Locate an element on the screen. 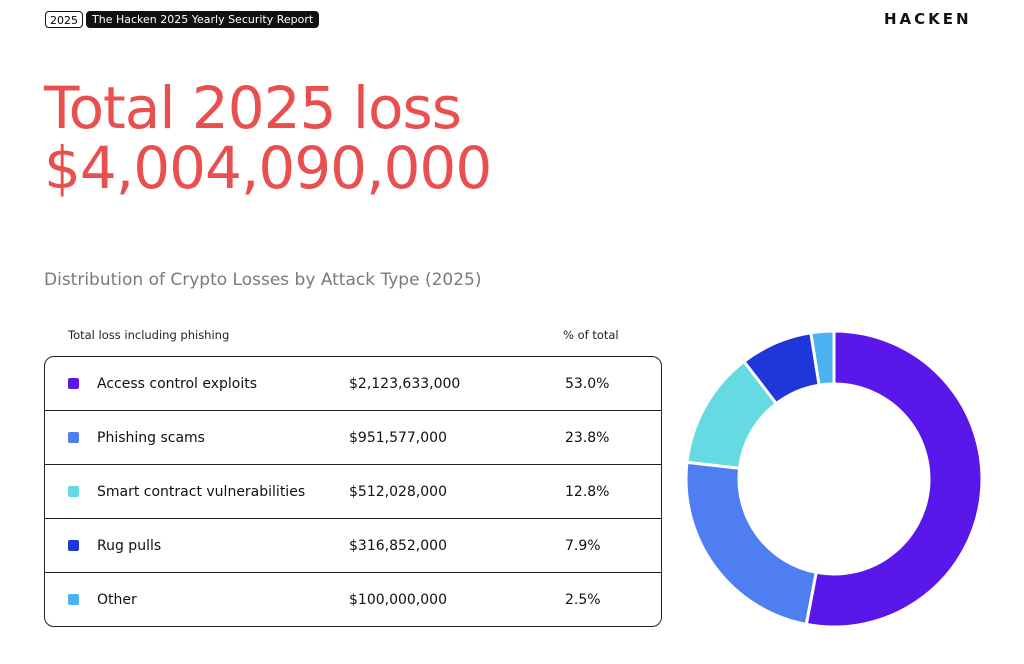 The width and height of the screenshot is (1024, 664). headline-amount: $4,004,090,000 is located at coordinates (268, 168).